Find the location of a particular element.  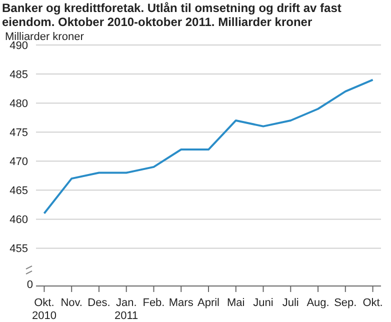

x-tick-label: Mars is located at coordinates (181, 303).